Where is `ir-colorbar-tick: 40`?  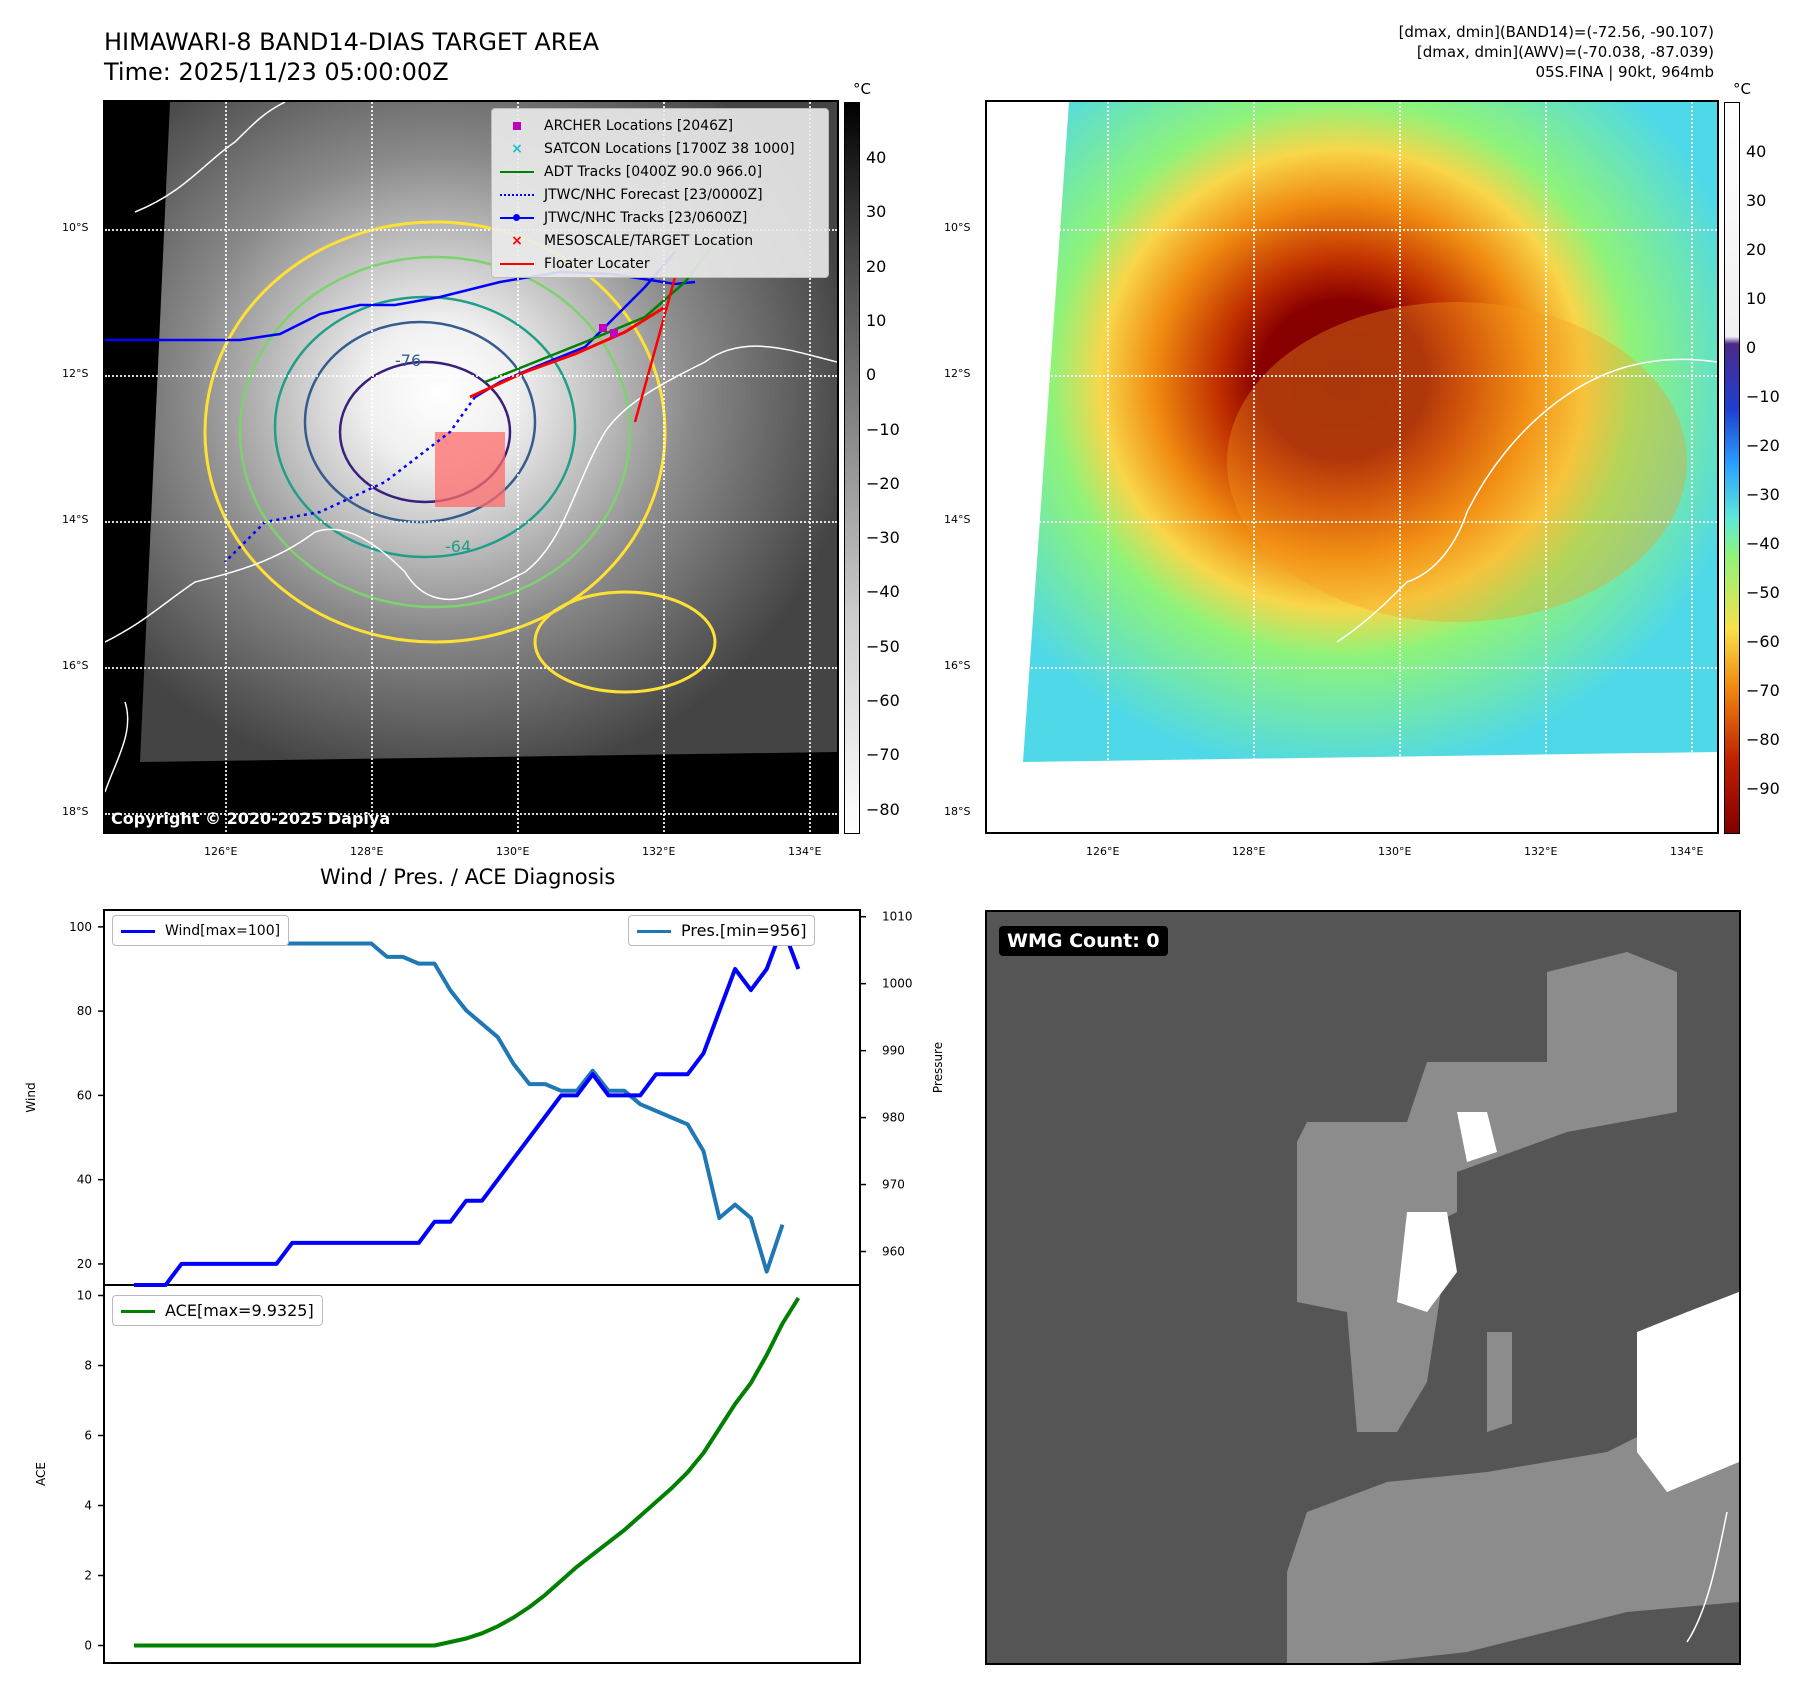
ir-colorbar-tick: 40 is located at coordinates (876, 157).